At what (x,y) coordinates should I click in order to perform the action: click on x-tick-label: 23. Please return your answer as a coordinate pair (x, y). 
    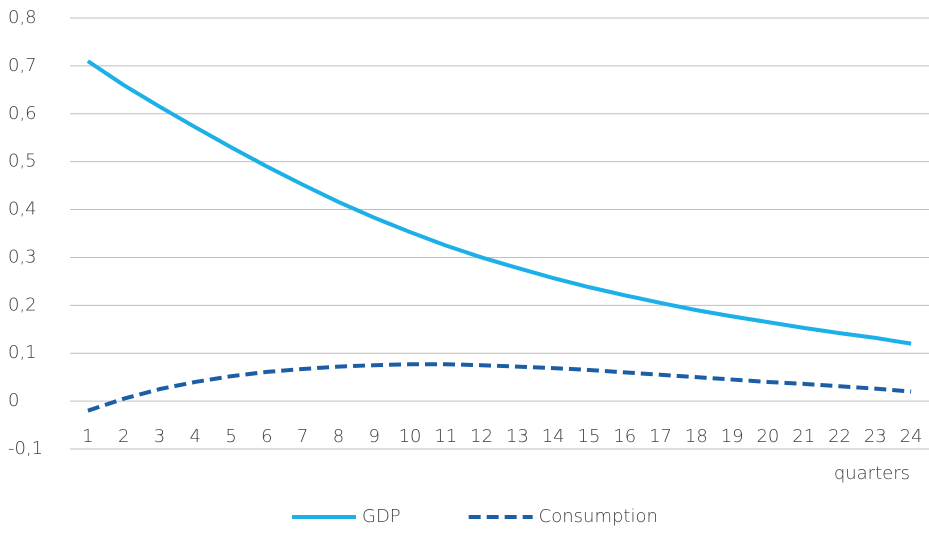
    Looking at the image, I should click on (875, 436).